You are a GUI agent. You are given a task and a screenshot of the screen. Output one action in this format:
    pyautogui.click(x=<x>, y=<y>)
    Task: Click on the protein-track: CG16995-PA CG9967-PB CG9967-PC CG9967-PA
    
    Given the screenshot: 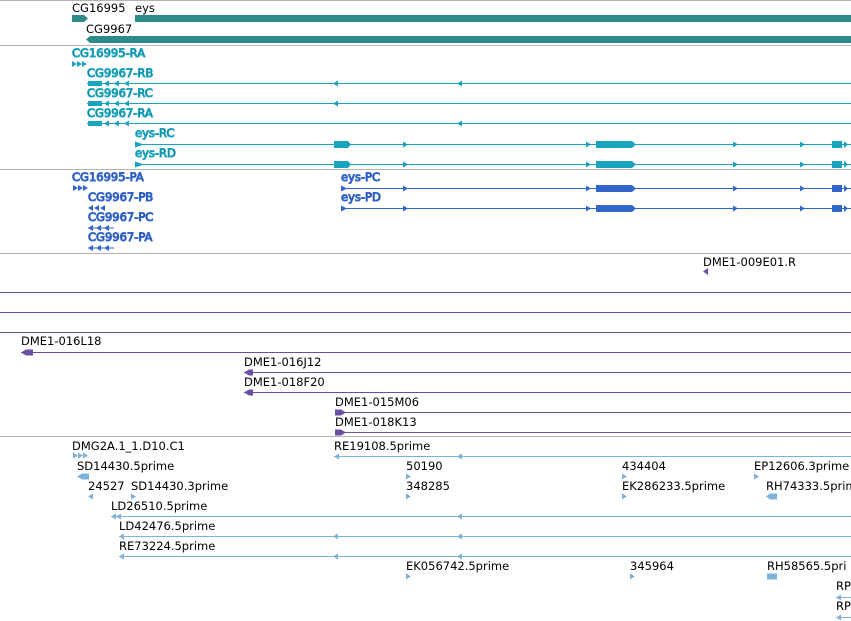 What is the action you would take?
    pyautogui.click(x=461, y=210)
    